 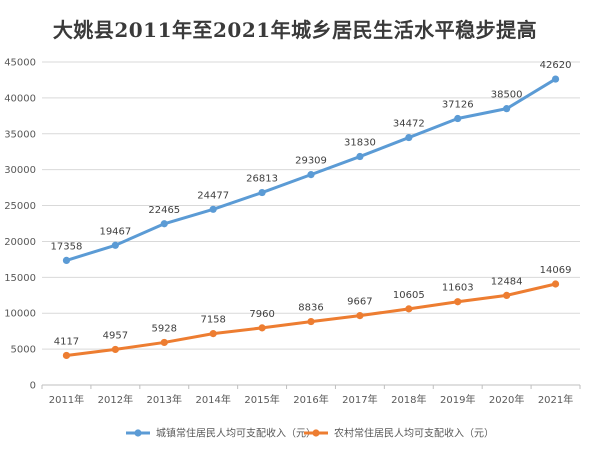 I want to click on x-tick-label: 2019年, so click(x=457, y=399).